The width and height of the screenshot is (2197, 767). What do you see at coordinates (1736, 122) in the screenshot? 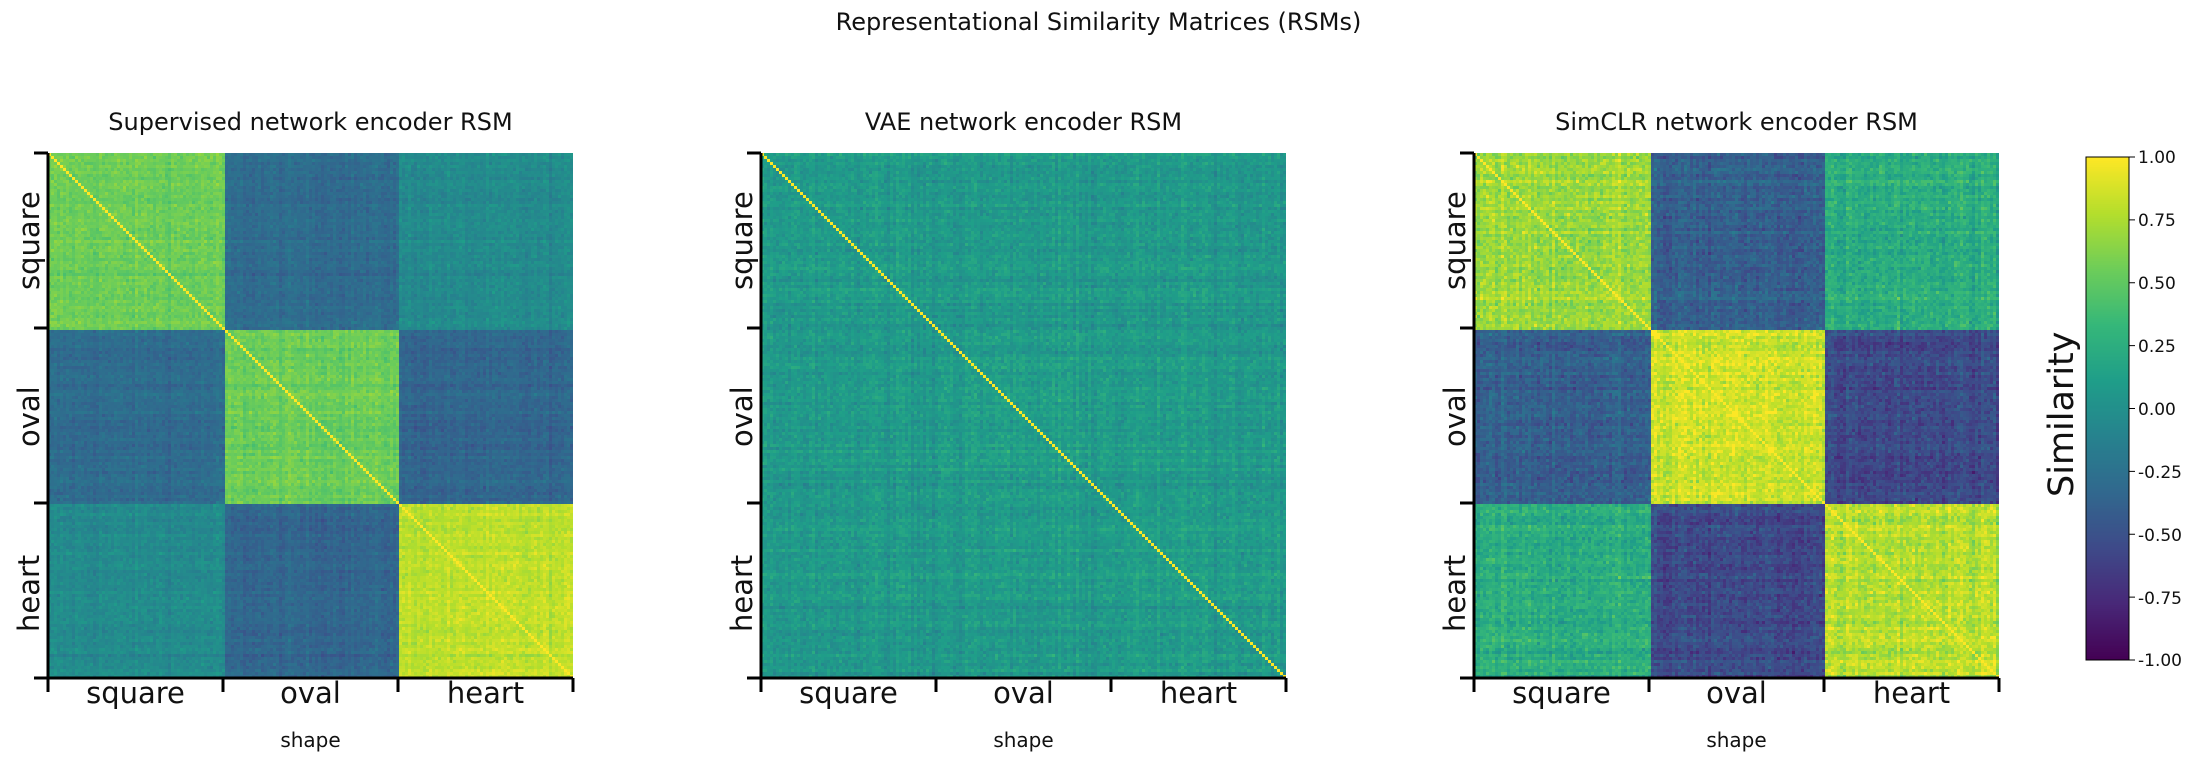
I see `panel-title-simclr: SimCLR network encoder RSM` at bounding box center [1736, 122].